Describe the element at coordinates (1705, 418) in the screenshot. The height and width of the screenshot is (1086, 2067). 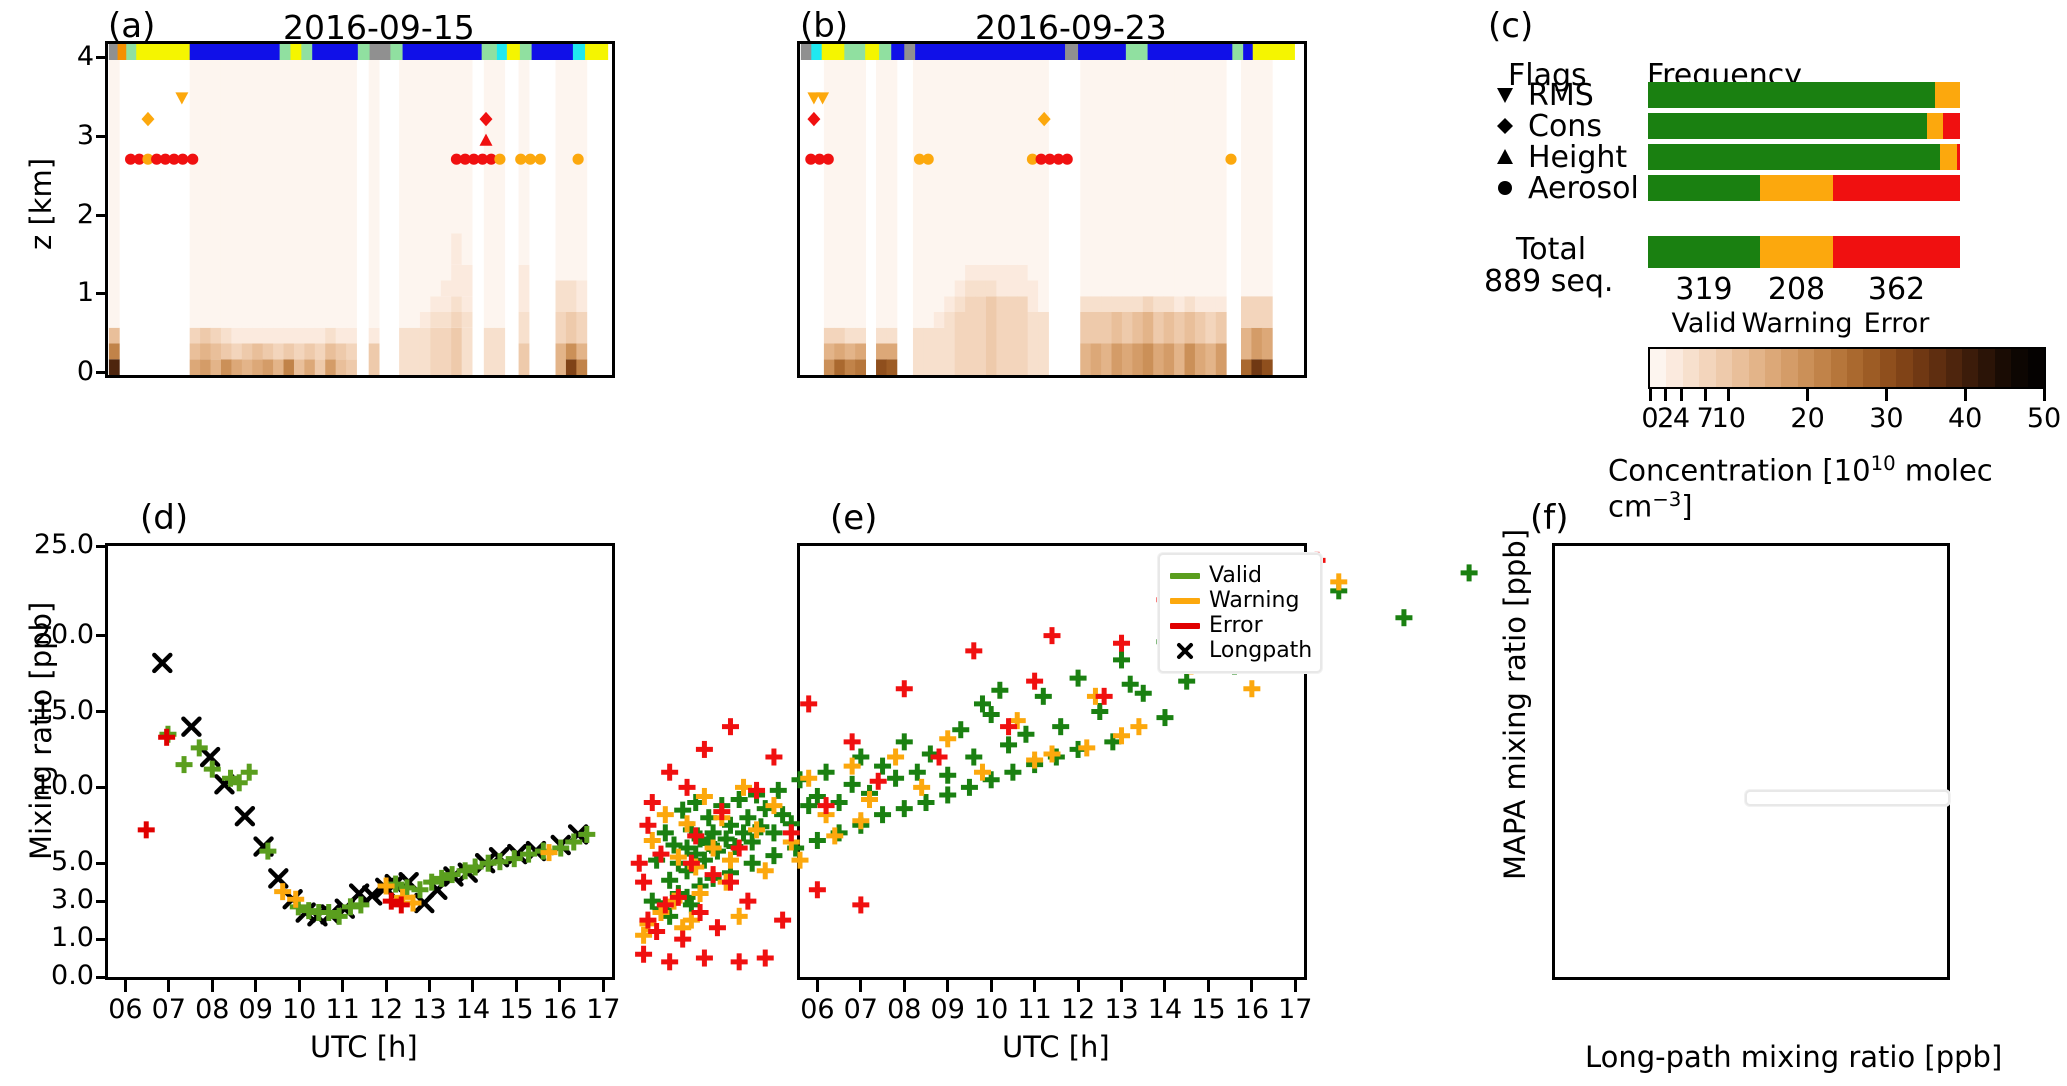
I see `colorbar-tick-label: 7` at that location.